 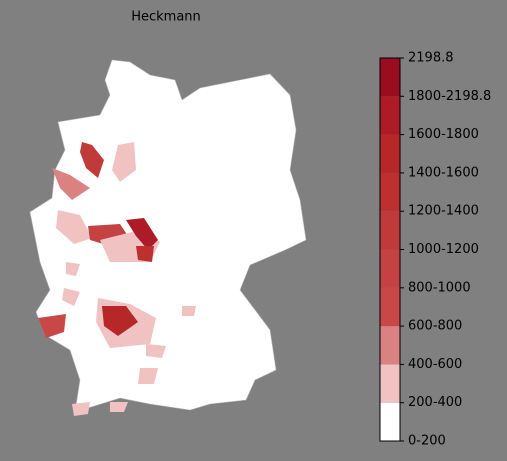 I want to click on colorbar-label: 400-600, so click(x=435, y=364).